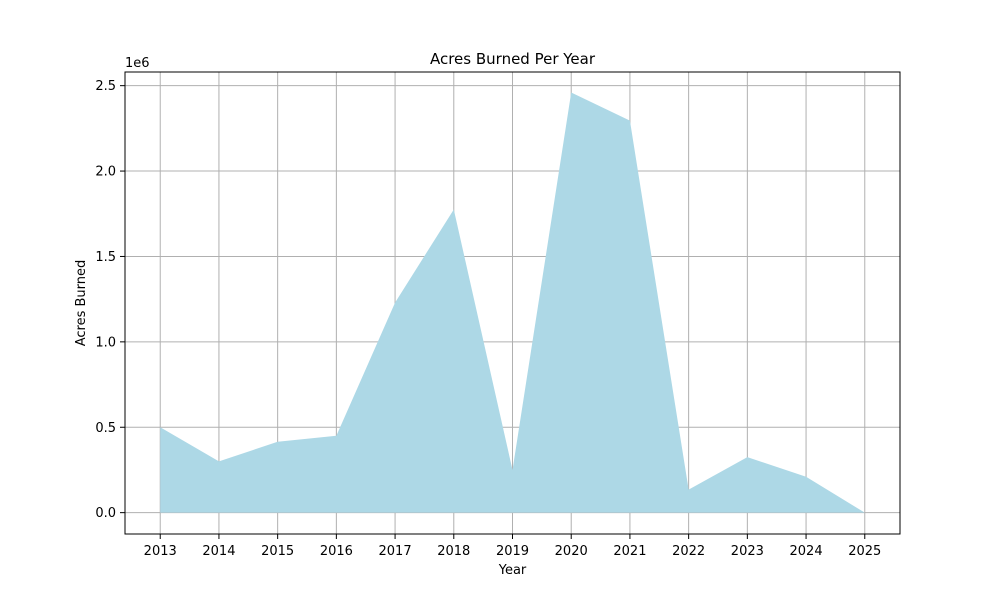 This screenshot has width=1000, height=600. Describe the element at coordinates (512, 551) in the screenshot. I see `x-tick-label: 2019` at that location.